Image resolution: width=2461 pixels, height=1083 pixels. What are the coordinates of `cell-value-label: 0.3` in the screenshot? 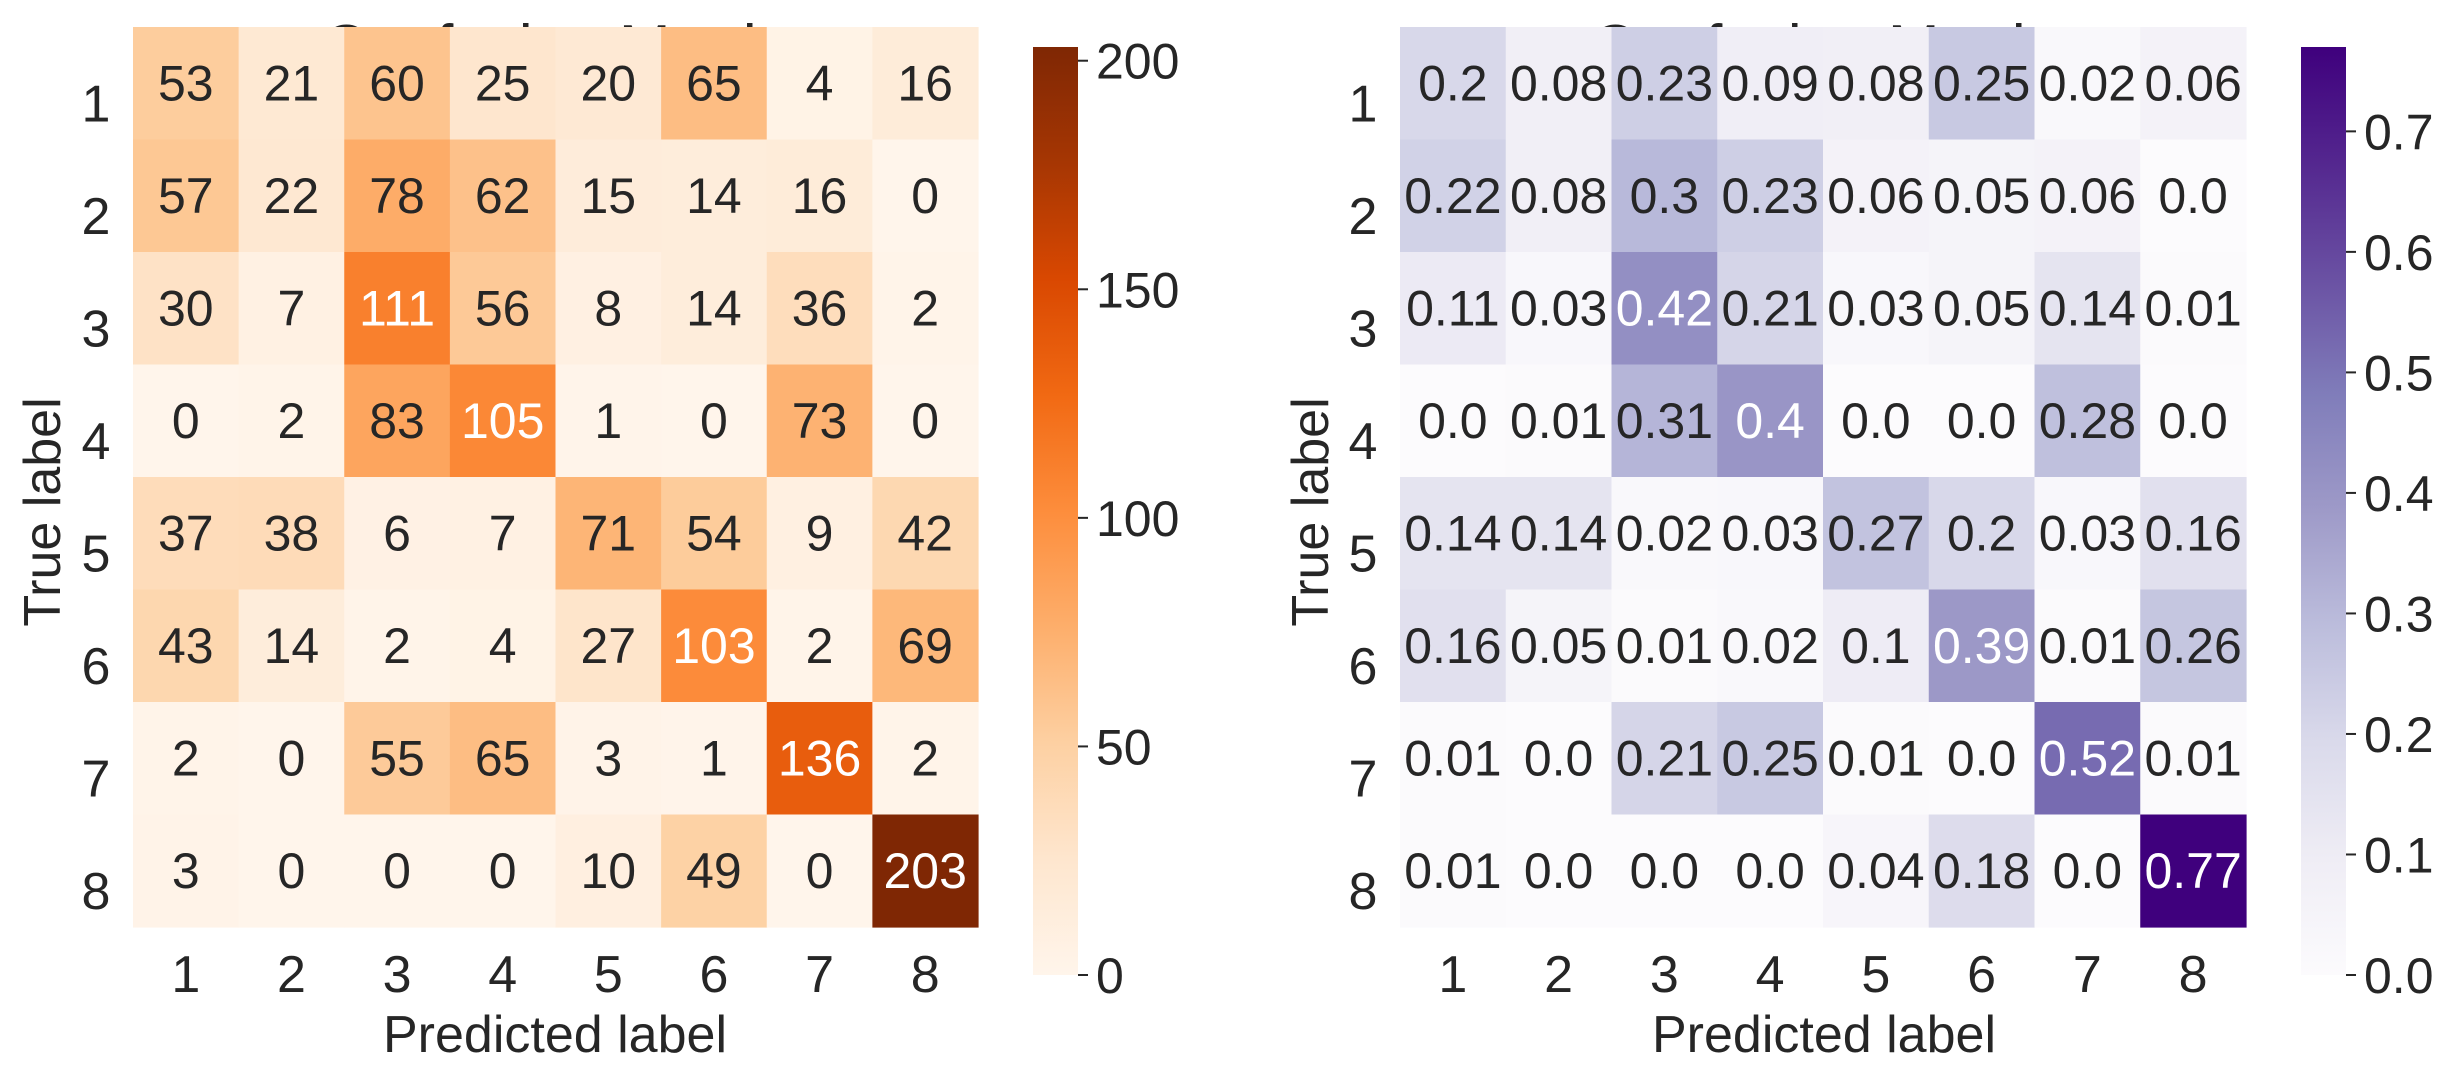 It's located at (1665, 196).